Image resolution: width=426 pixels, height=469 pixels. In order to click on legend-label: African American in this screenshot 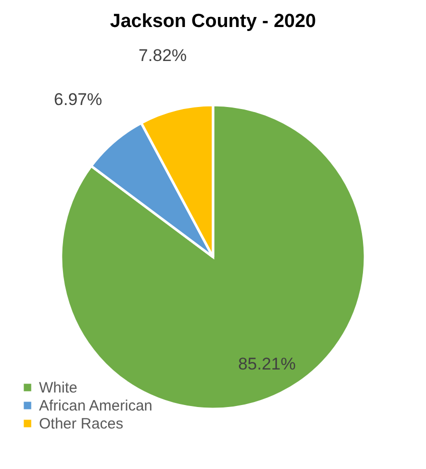, I will do `click(95, 406)`.